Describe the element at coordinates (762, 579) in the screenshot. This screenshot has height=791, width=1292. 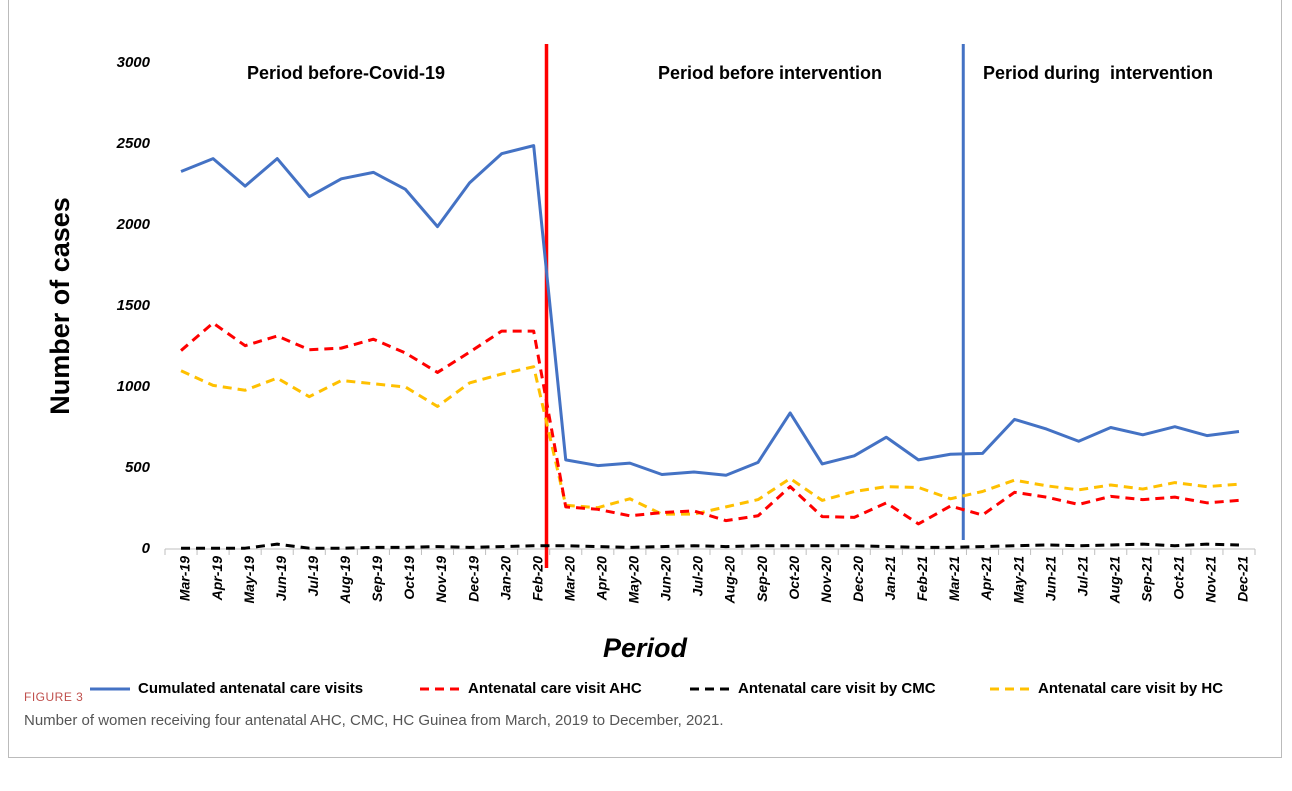
I see `x-tick-label: Sep-20` at that location.